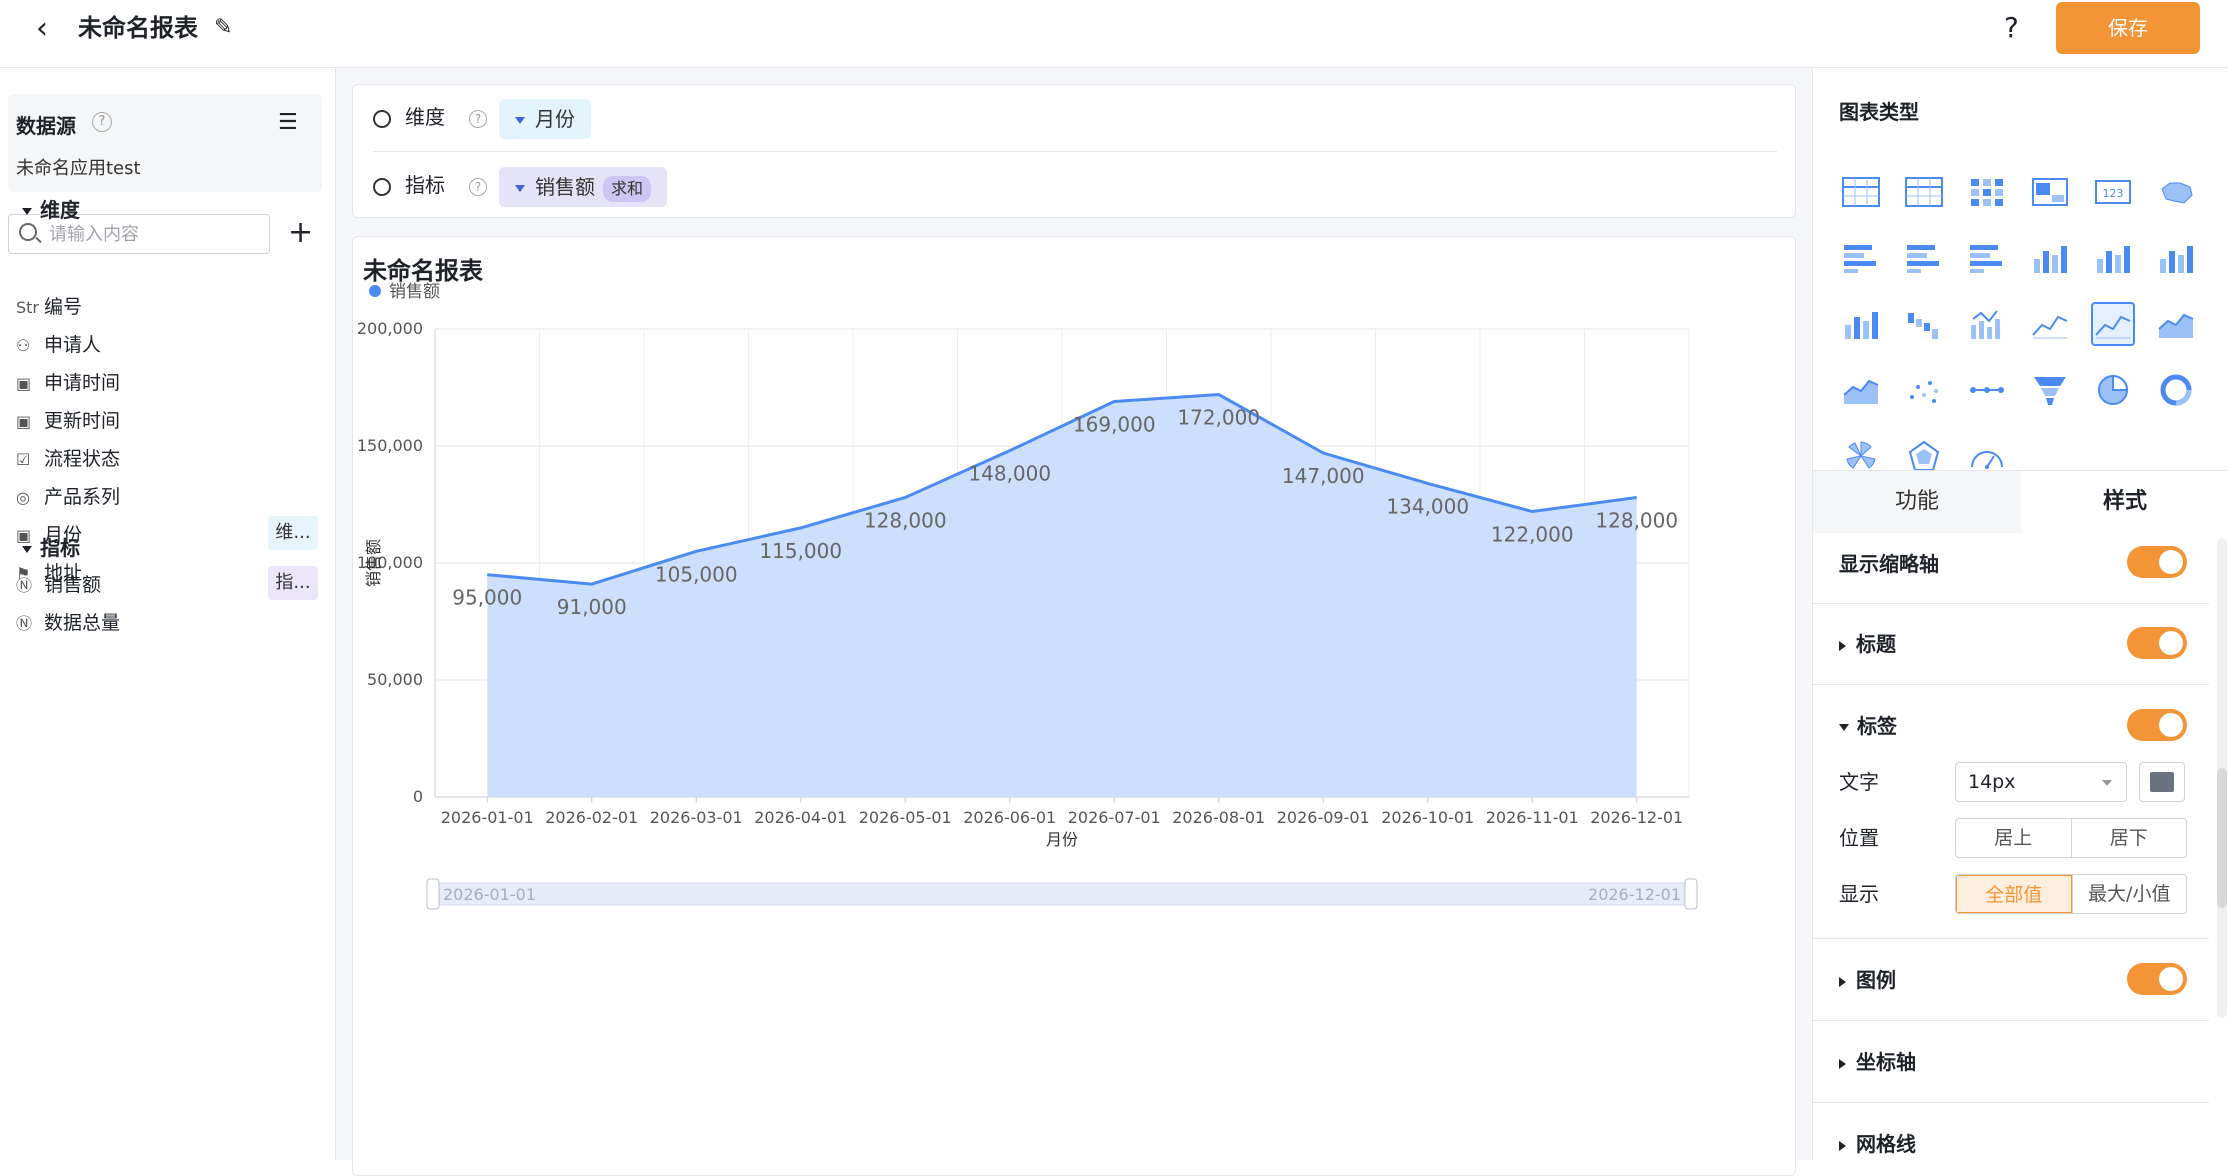 Image resolution: width=2228 pixels, height=1176 pixels. Describe the element at coordinates (68, 421) in the screenshot. I see `field-item: ▣ 更新时间` at that location.